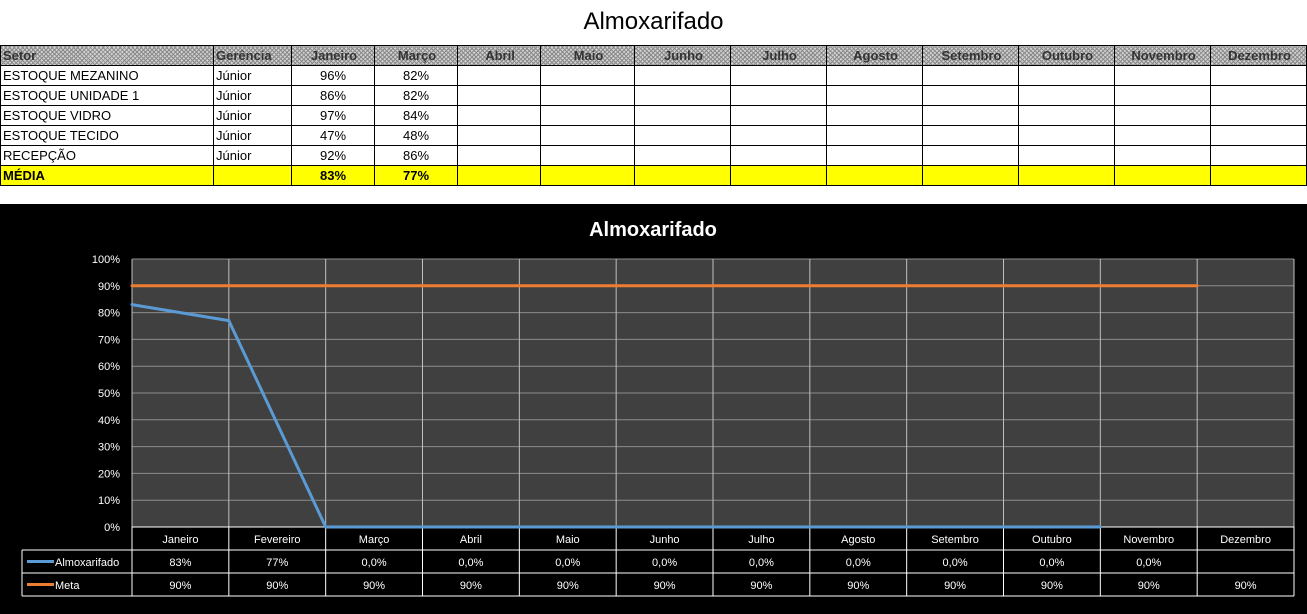 The height and width of the screenshot is (614, 1307). What do you see at coordinates (107, 155) in the screenshot?
I see `table-cell: RECEPÇÃO` at bounding box center [107, 155].